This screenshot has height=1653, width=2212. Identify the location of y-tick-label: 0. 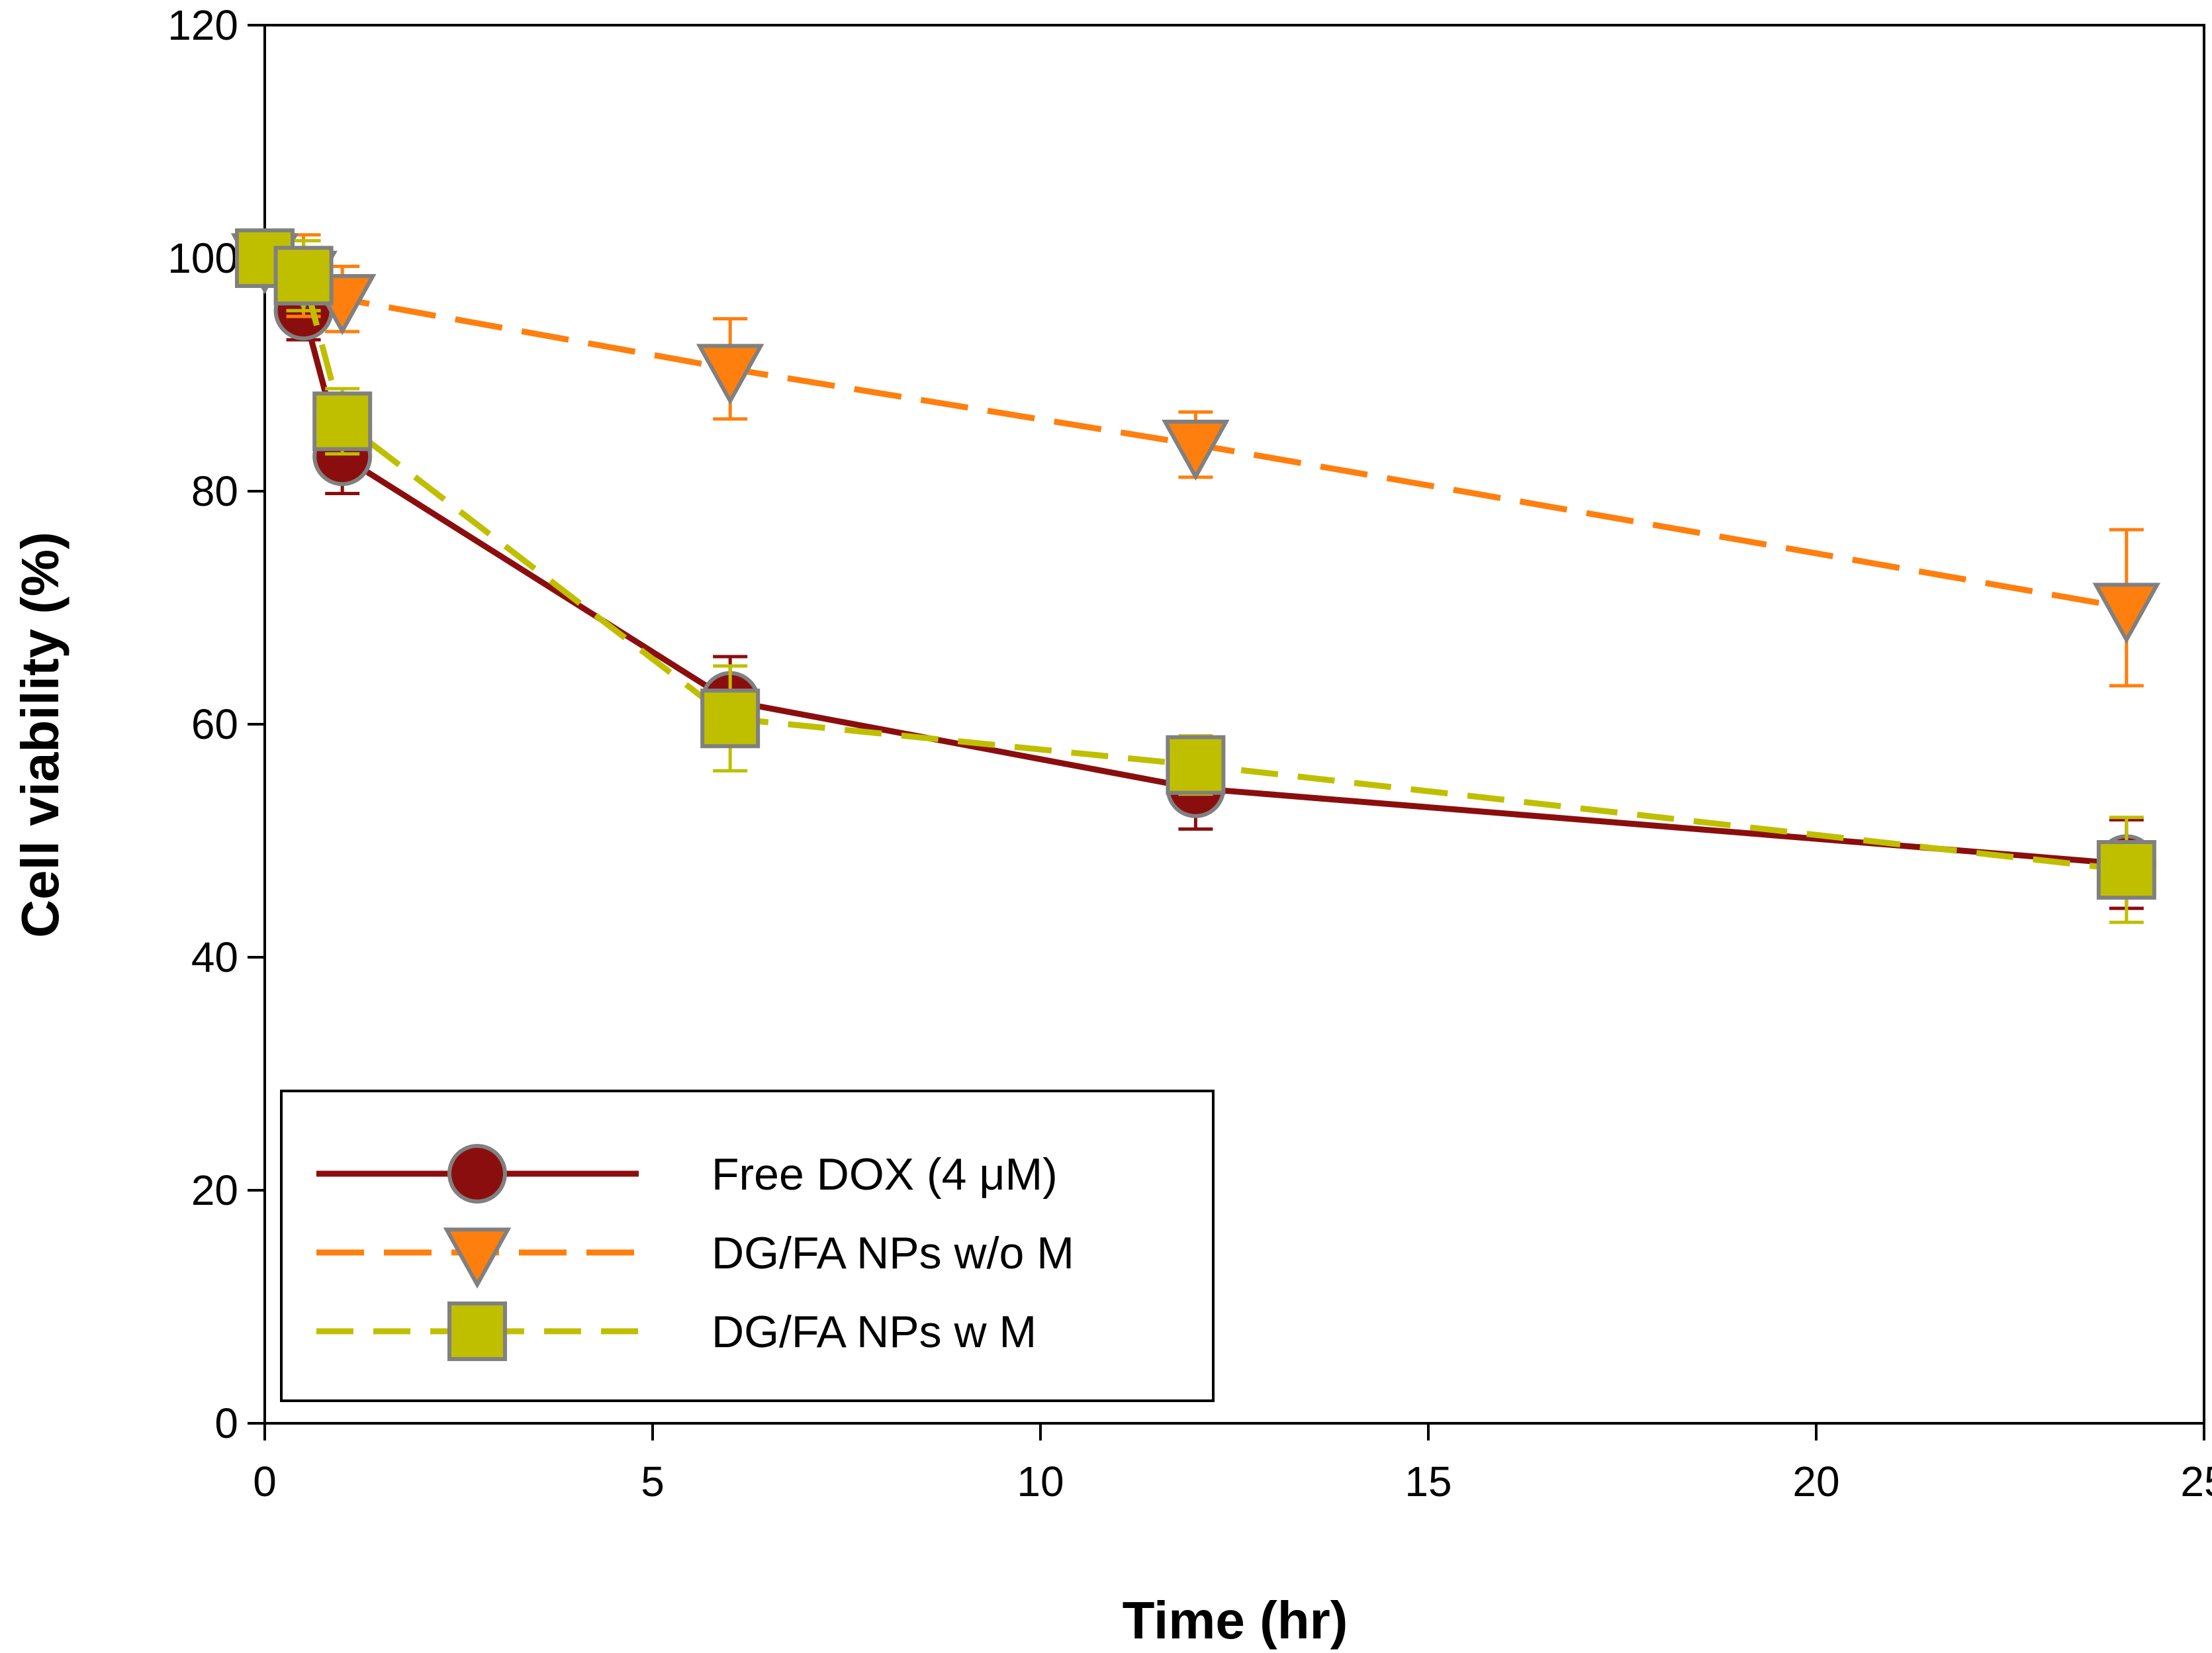
(226, 1423).